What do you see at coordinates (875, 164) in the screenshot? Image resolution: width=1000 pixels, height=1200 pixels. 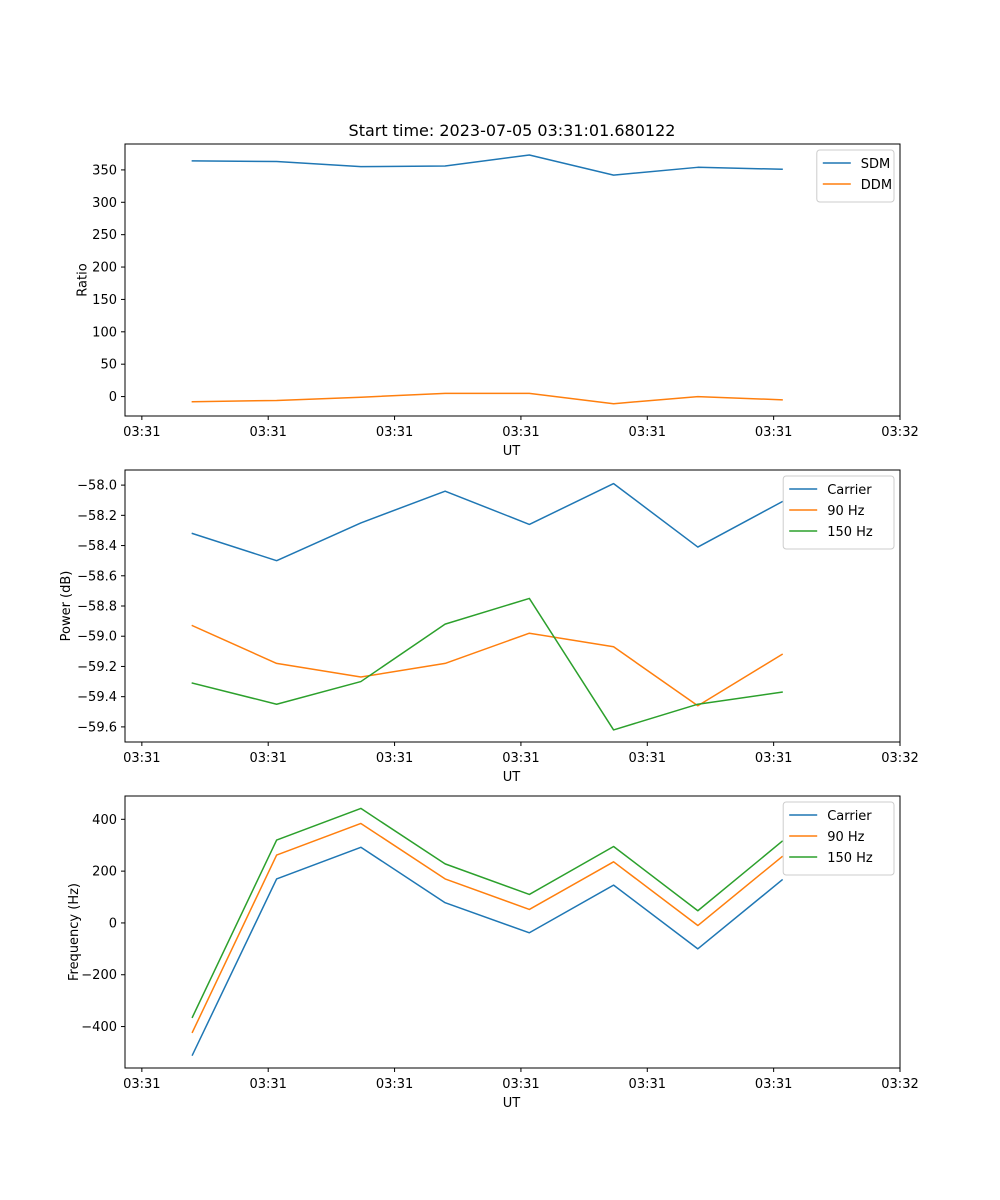 I see `legend-label: SDM` at bounding box center [875, 164].